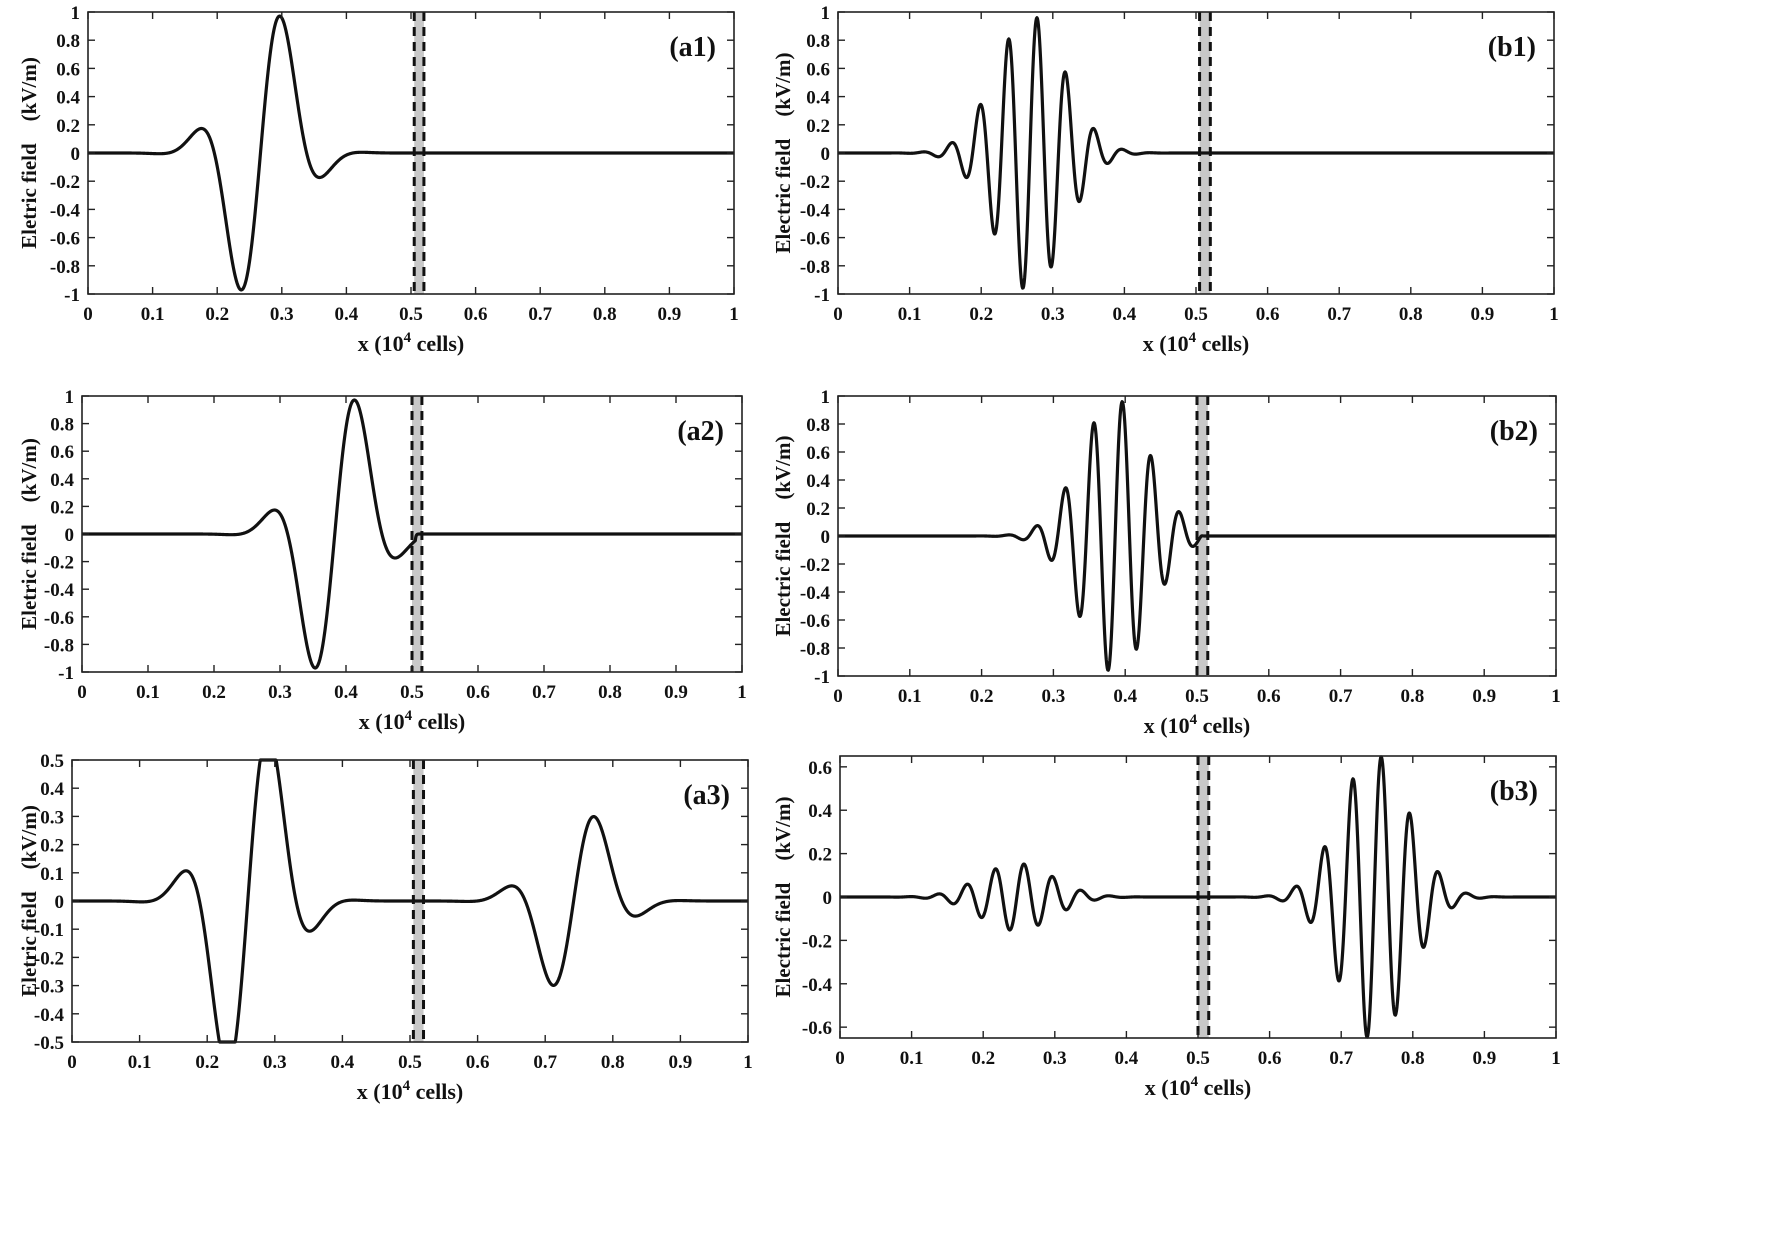  Describe the element at coordinates (1514, 791) in the screenshot. I see `panel-label: (b3)` at that location.